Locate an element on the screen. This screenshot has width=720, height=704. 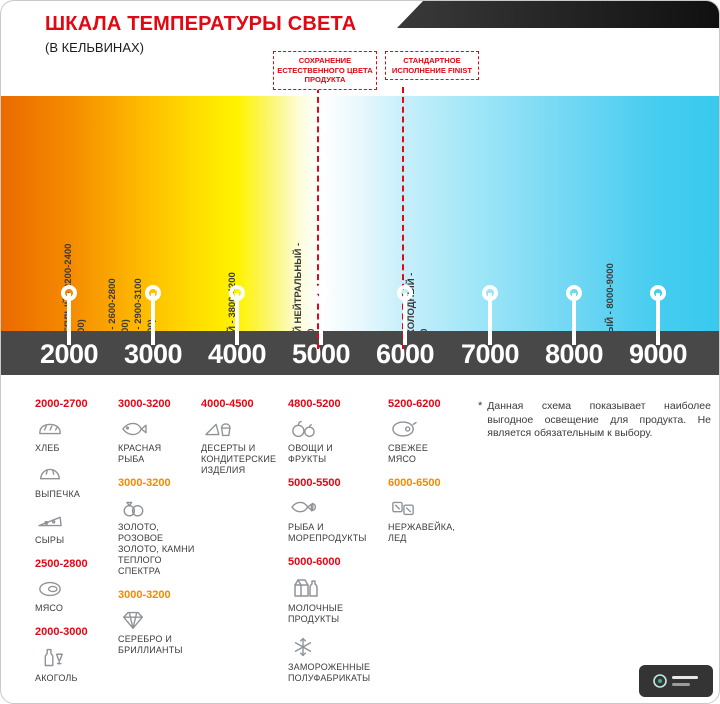
range-label: 5200-6200 is located at coordinates (414, 404).